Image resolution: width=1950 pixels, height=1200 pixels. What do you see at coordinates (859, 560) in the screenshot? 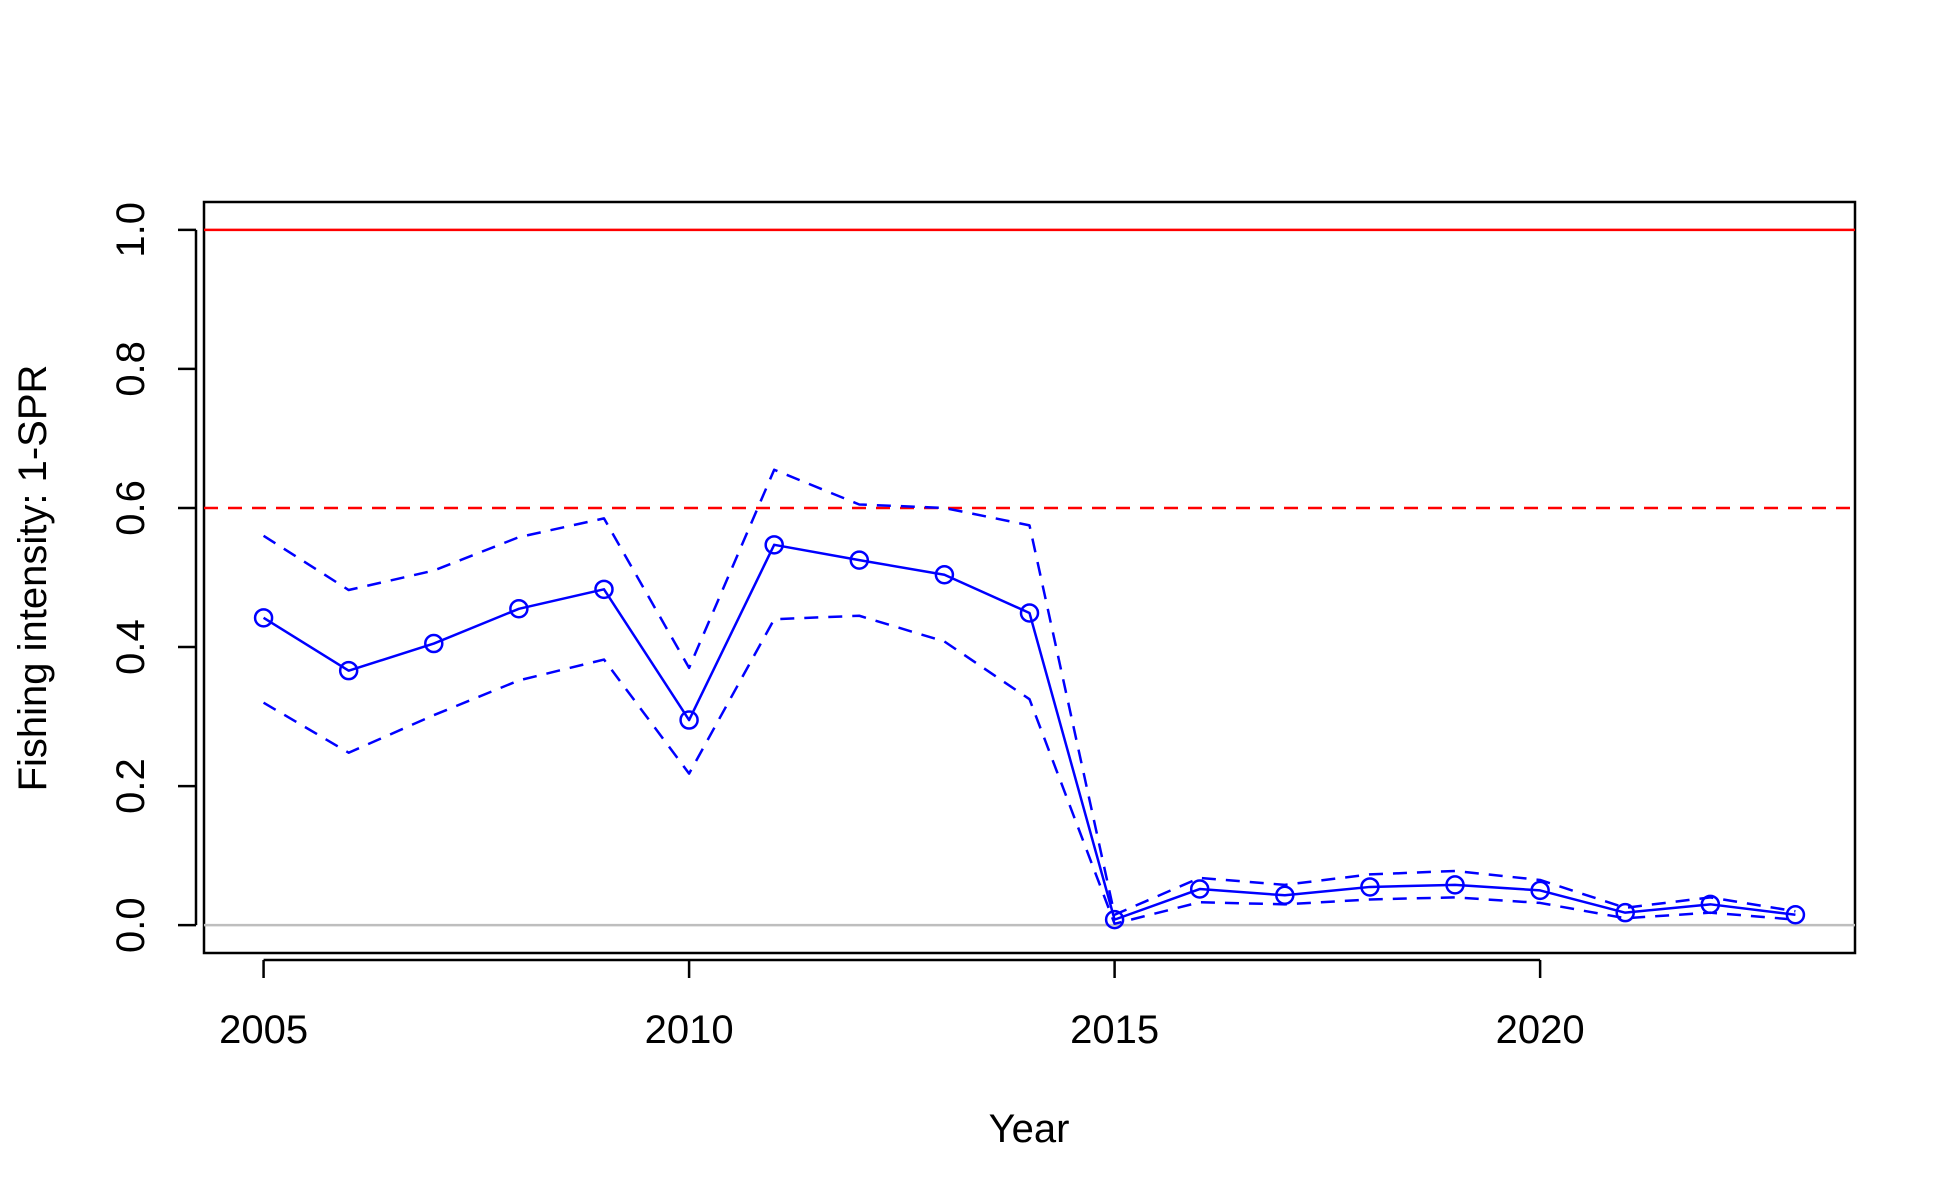
I see `data-point-2012` at bounding box center [859, 560].